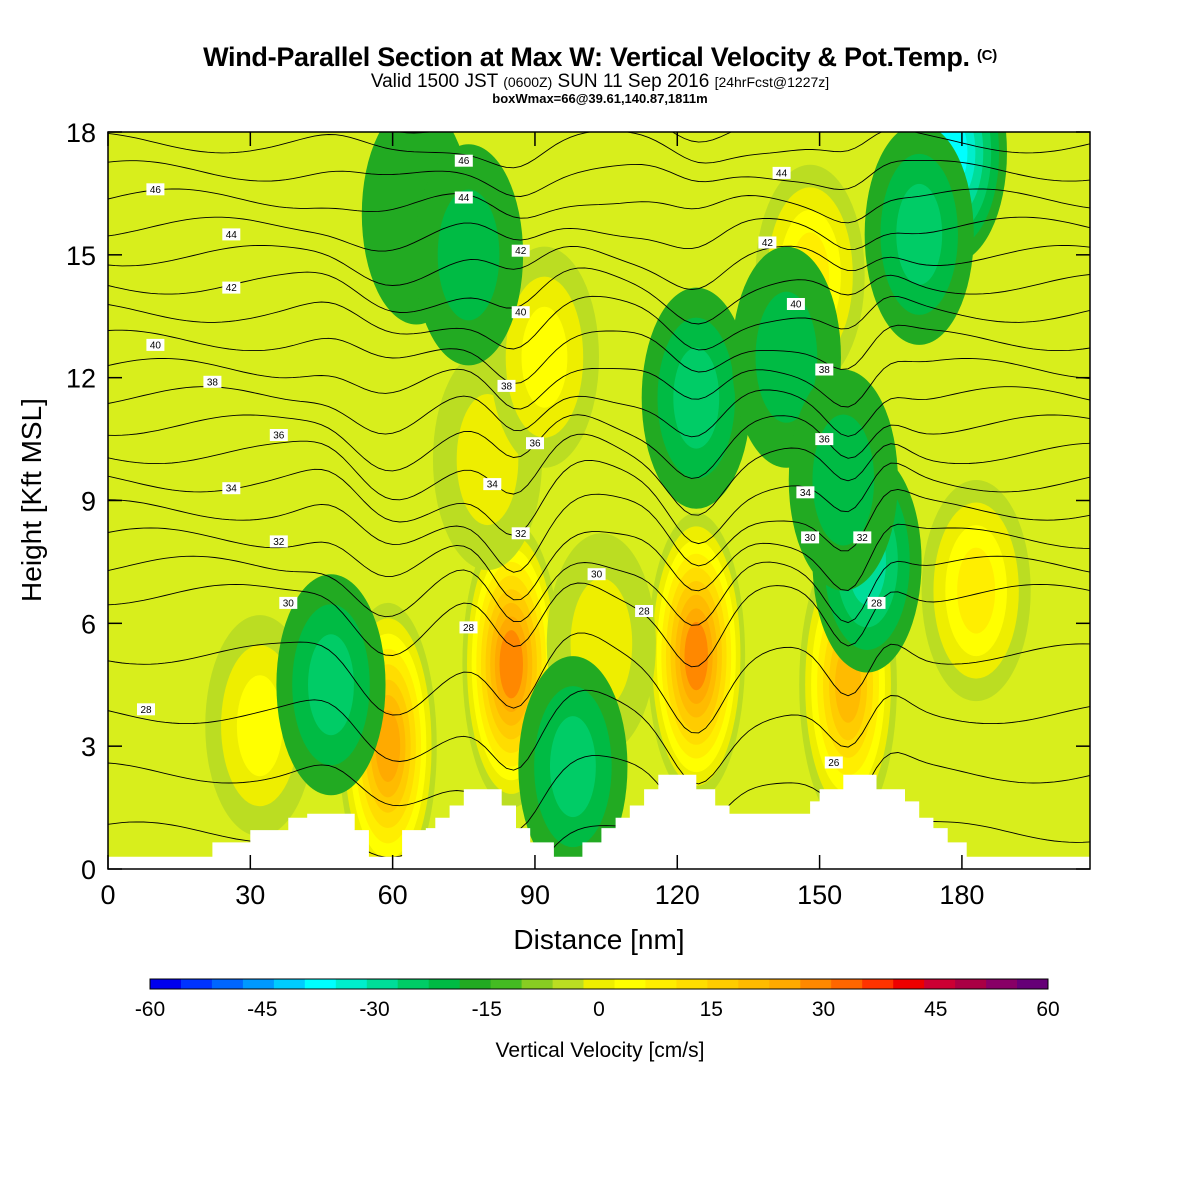 This screenshot has width=1200, height=1200. Describe the element at coordinates (487, 1009) in the screenshot. I see `colorbar-tick-label: -15` at that location.